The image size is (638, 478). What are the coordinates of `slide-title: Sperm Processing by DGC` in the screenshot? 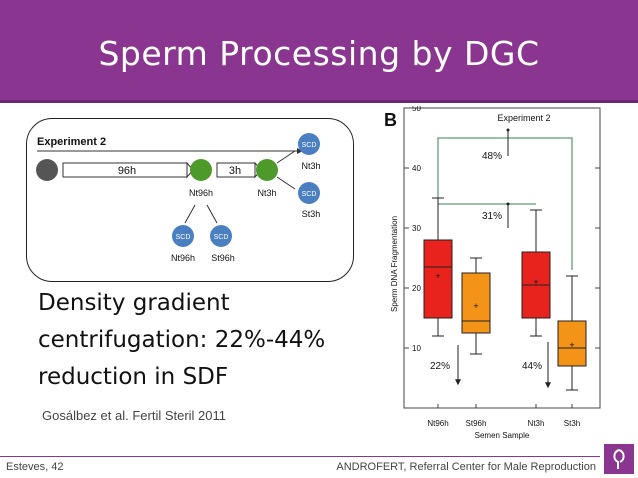 It's located at (319, 53).